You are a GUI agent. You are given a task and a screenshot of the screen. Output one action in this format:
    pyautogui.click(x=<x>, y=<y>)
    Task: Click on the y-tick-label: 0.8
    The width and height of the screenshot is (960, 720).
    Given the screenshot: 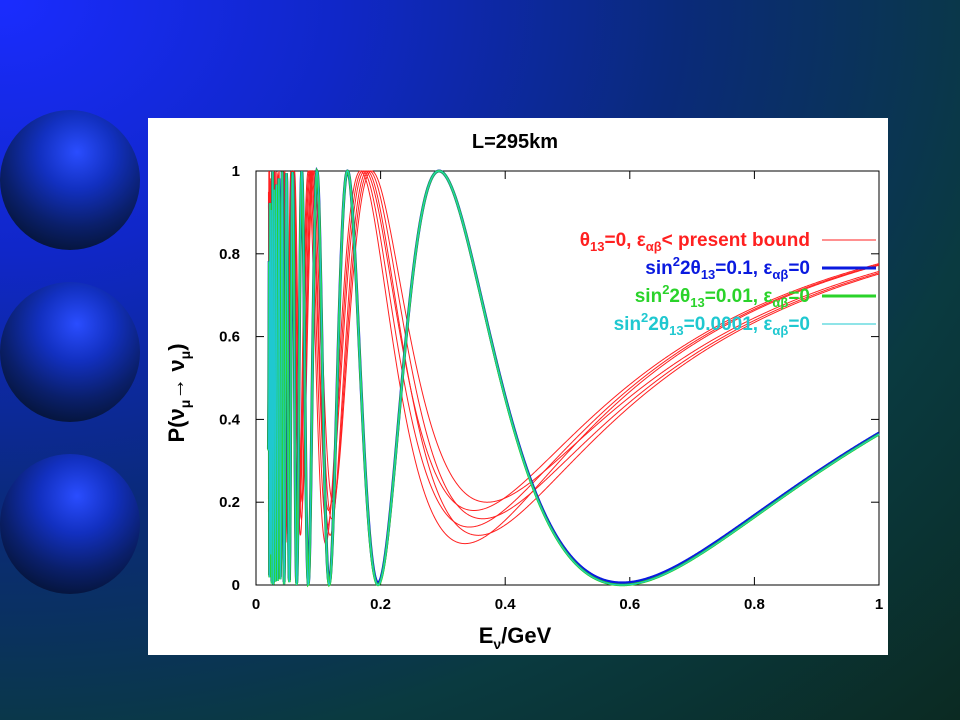 What is the action you would take?
    pyautogui.click(x=229, y=254)
    